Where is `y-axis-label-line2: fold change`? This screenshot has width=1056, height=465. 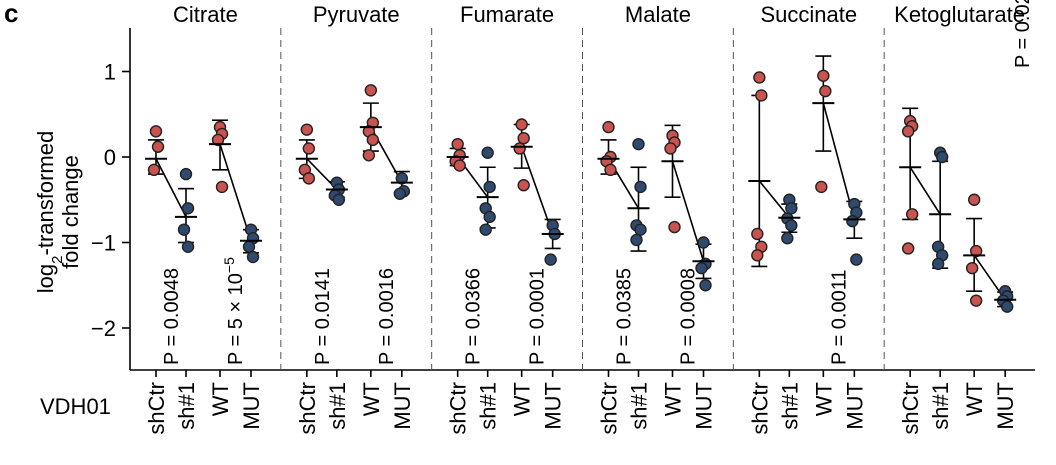
y-axis-label-line2: fold change is located at coordinates (70, 212).